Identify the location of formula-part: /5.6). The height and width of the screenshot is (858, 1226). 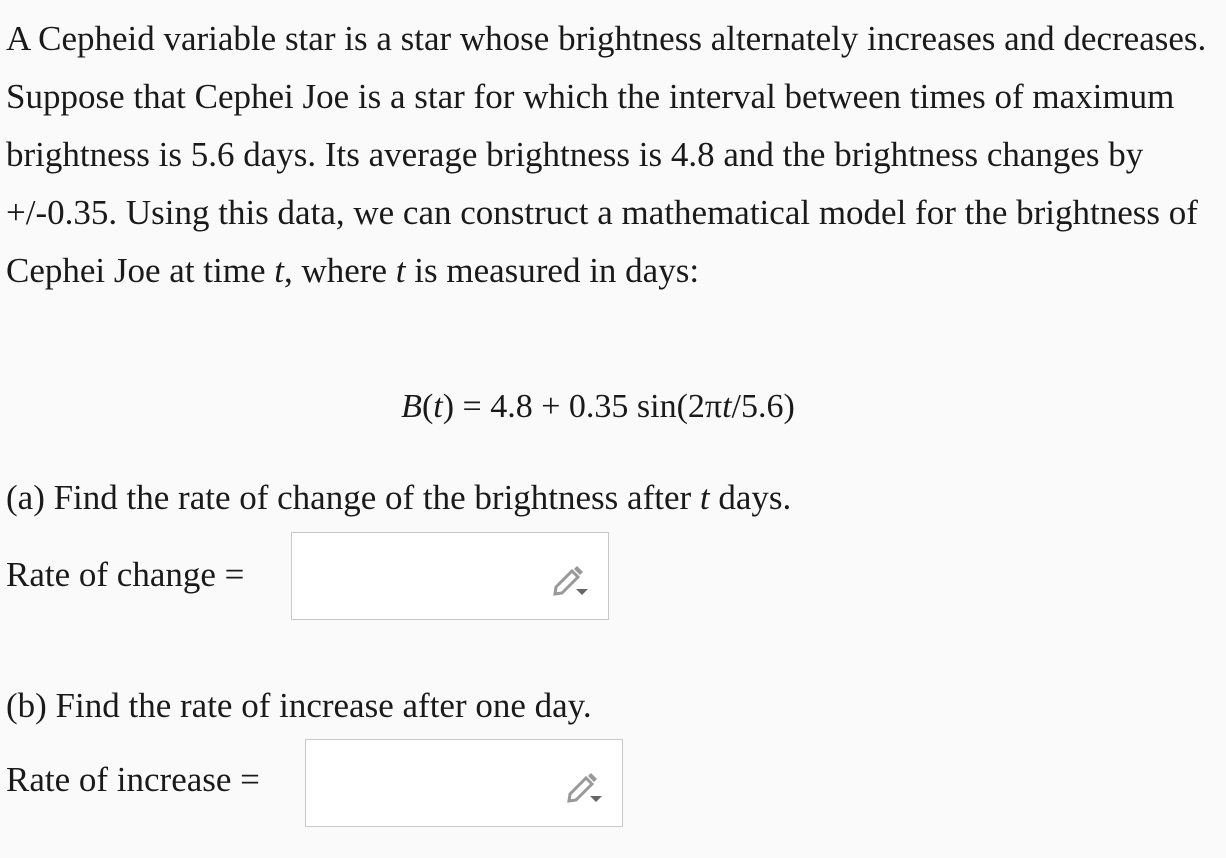
(763, 406).